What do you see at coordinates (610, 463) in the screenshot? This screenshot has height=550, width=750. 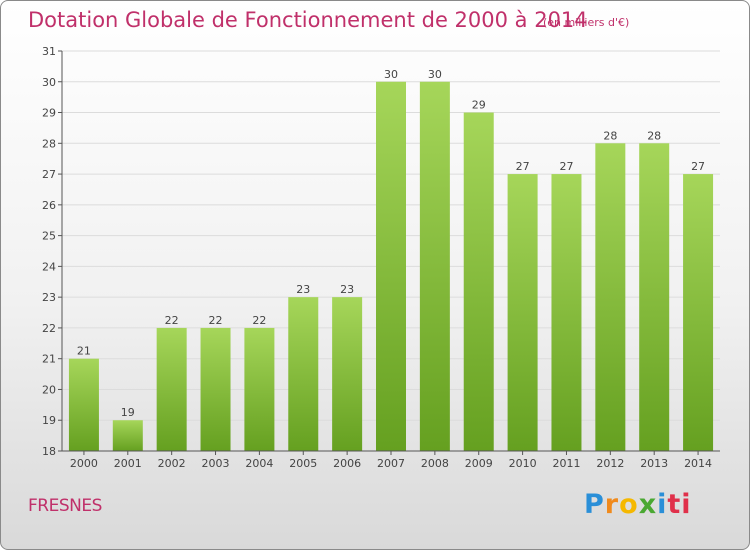 I see `x-tick-label: 2012` at bounding box center [610, 463].